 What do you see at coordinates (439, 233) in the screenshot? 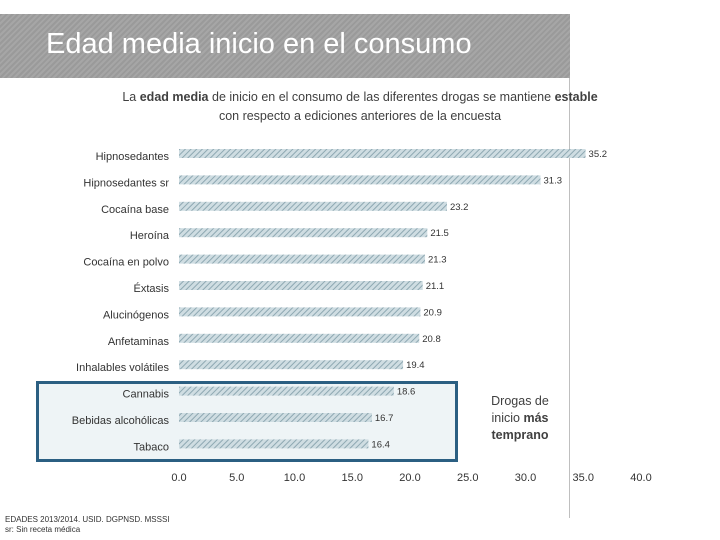
I see `value-label-3: 21.5` at bounding box center [439, 233].